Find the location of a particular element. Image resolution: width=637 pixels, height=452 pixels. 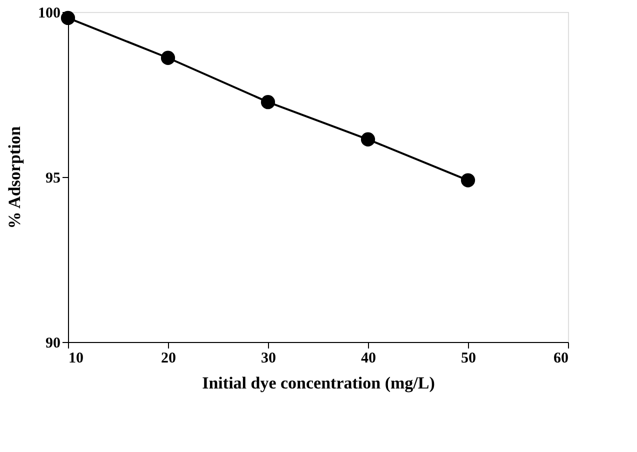

x-tick-label: 10 is located at coordinates (76, 358).